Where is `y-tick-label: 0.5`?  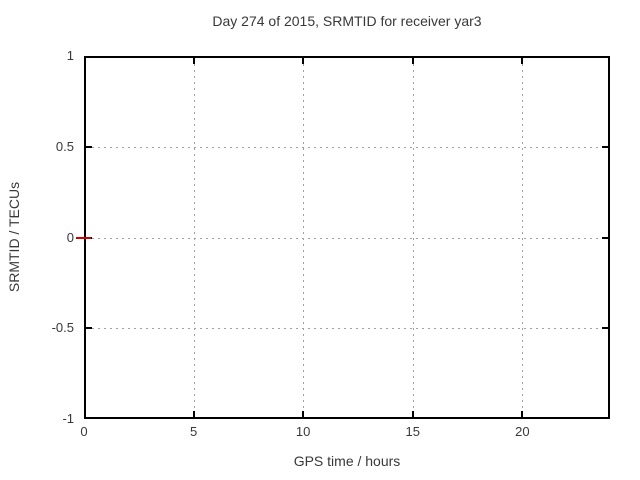 y-tick-label: 0.5 is located at coordinates (64, 146).